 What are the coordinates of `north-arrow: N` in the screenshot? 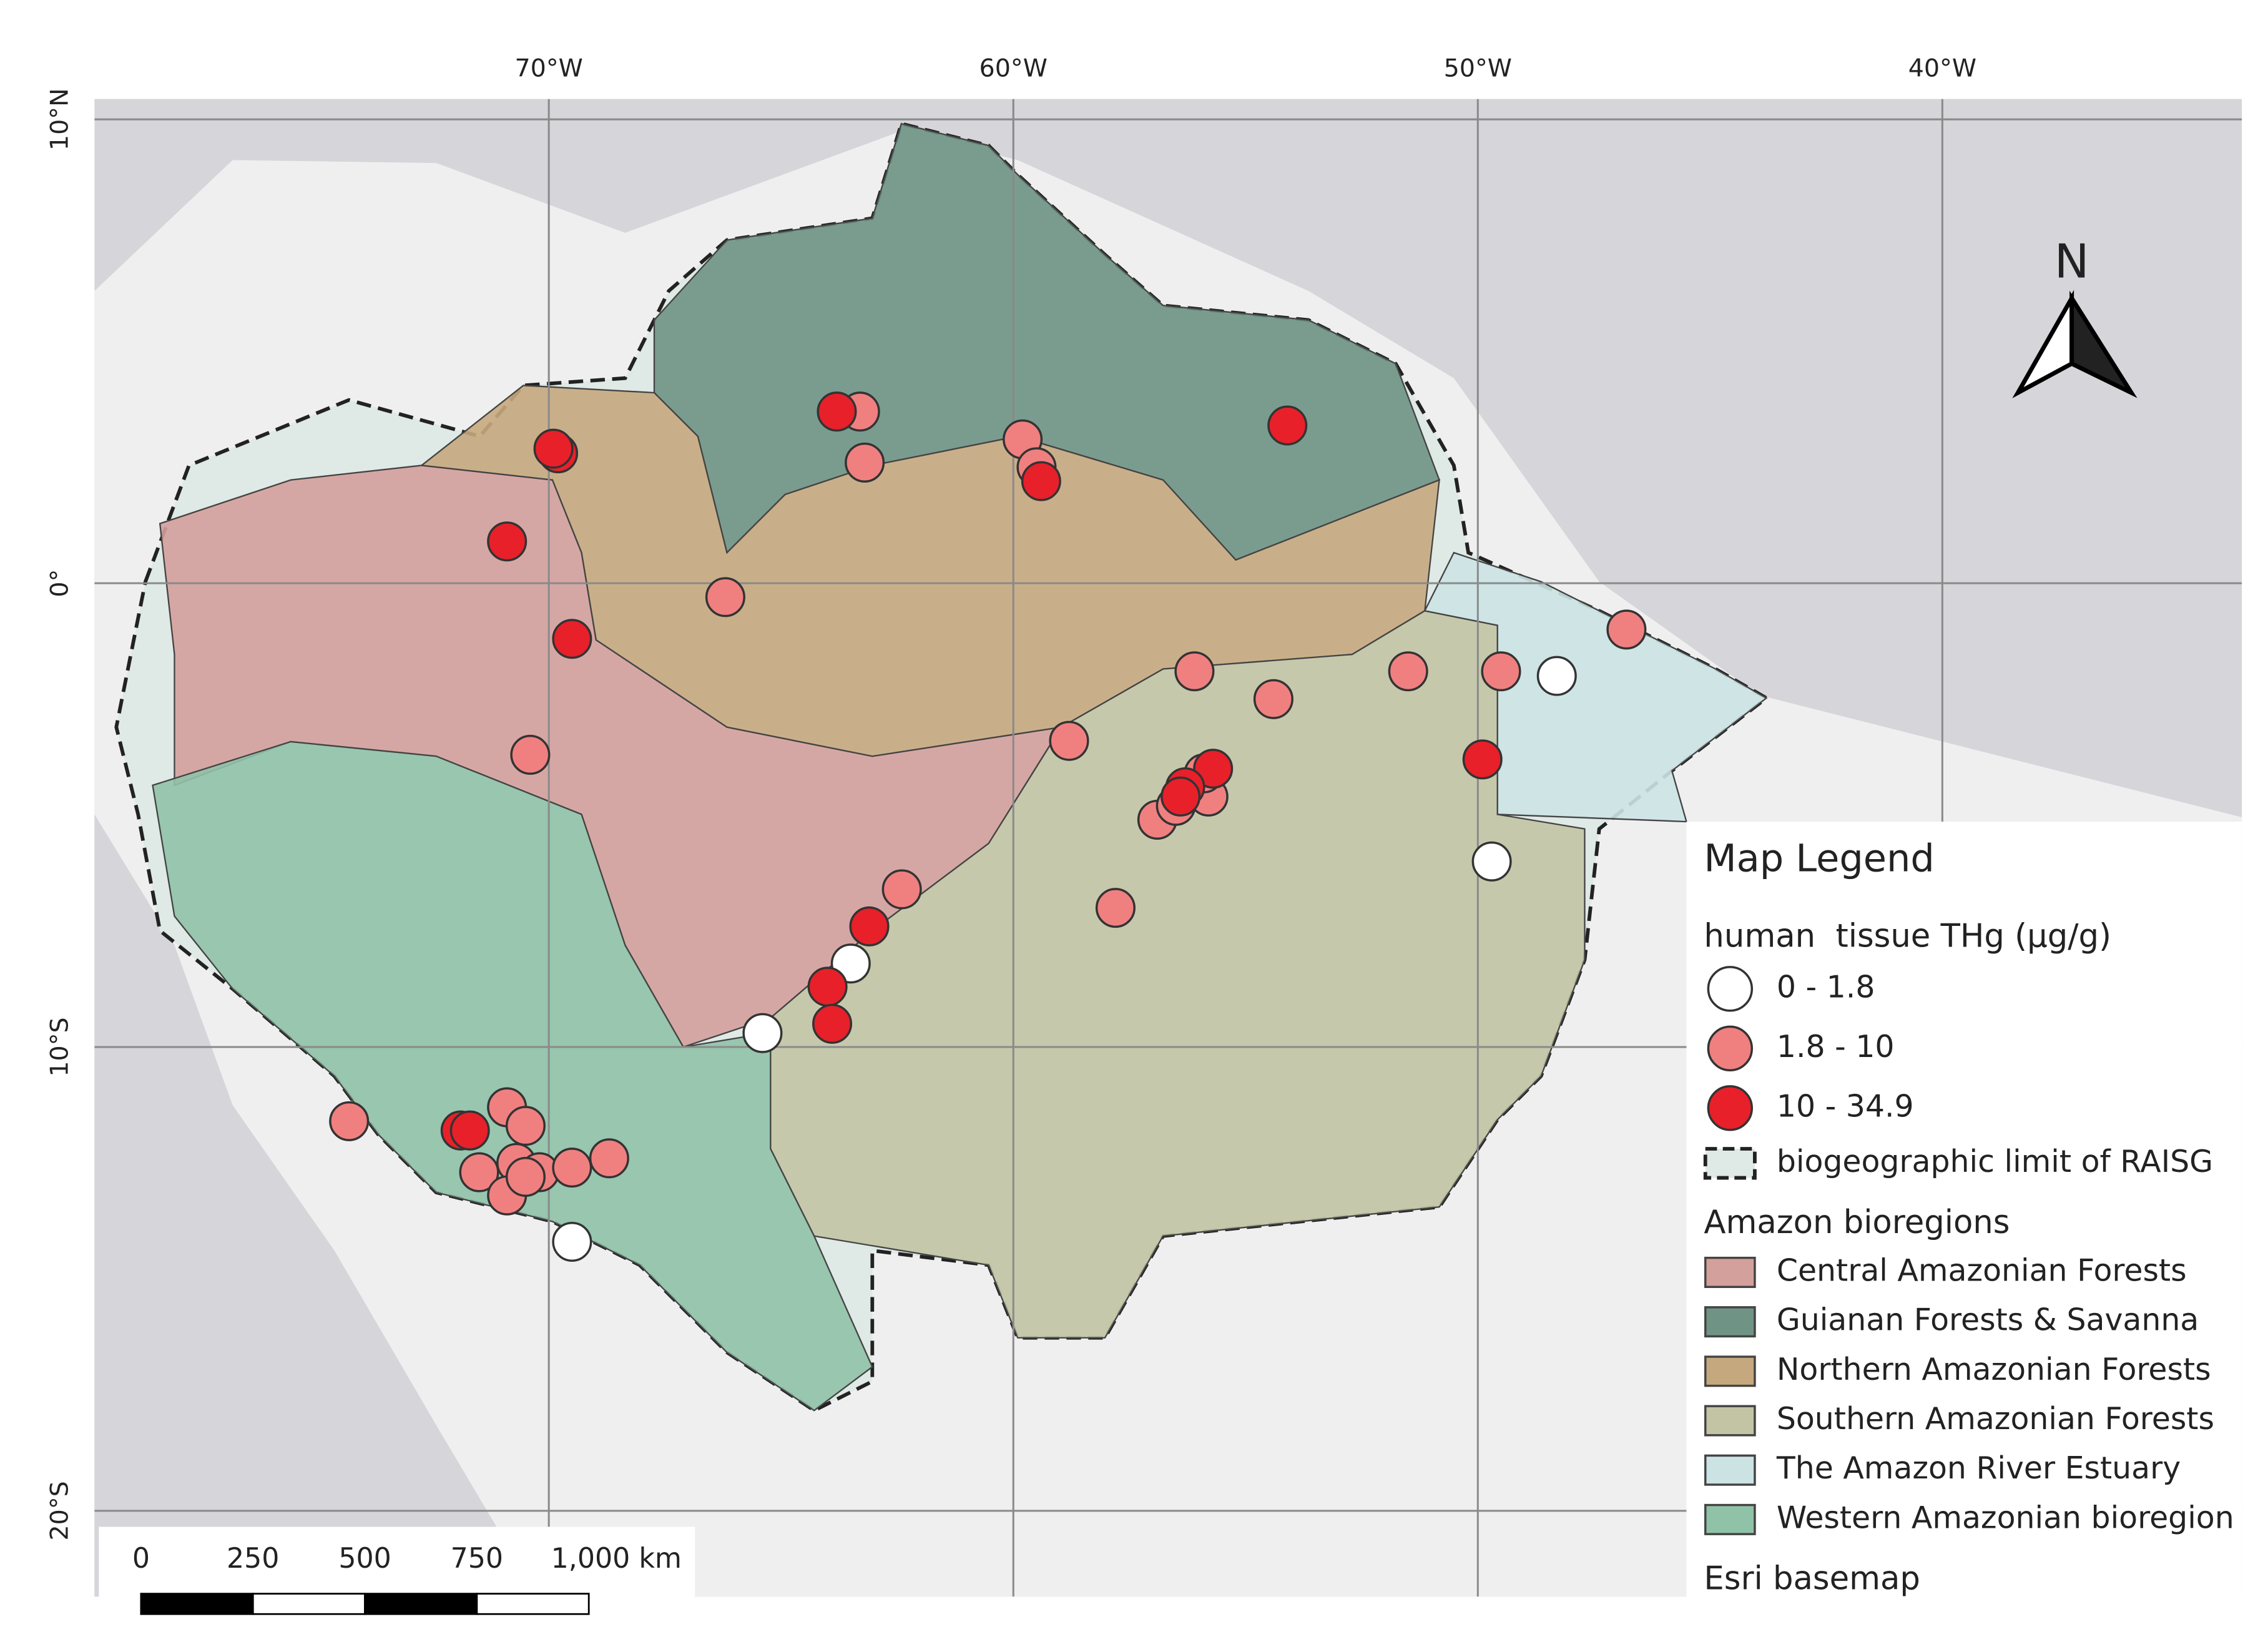 It's located at (2075, 316).